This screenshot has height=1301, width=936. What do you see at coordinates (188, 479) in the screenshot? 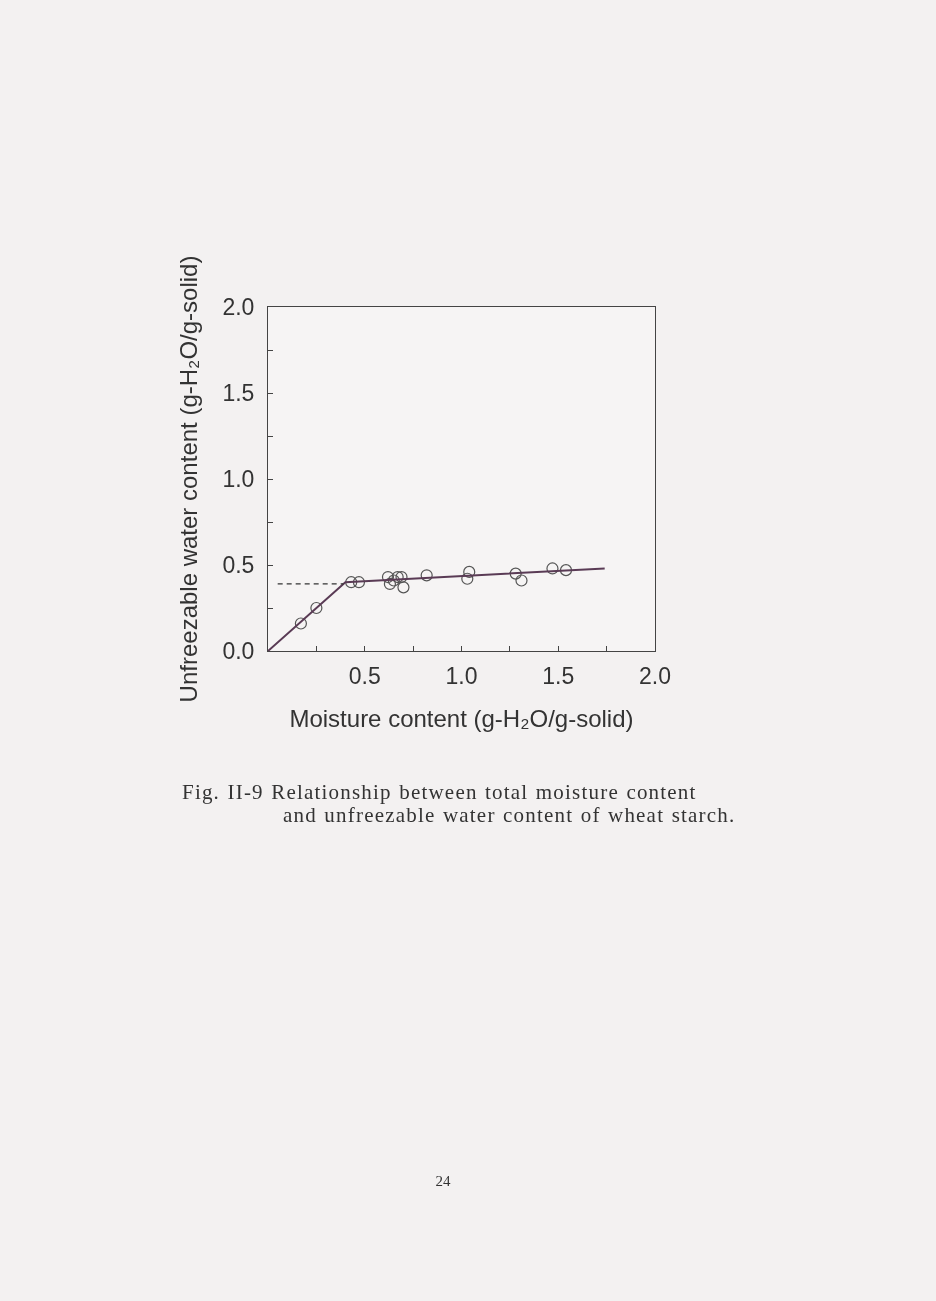
I see `y-axis-title: Unfreezable water content (g-H₂O/g-solid)` at bounding box center [188, 479].